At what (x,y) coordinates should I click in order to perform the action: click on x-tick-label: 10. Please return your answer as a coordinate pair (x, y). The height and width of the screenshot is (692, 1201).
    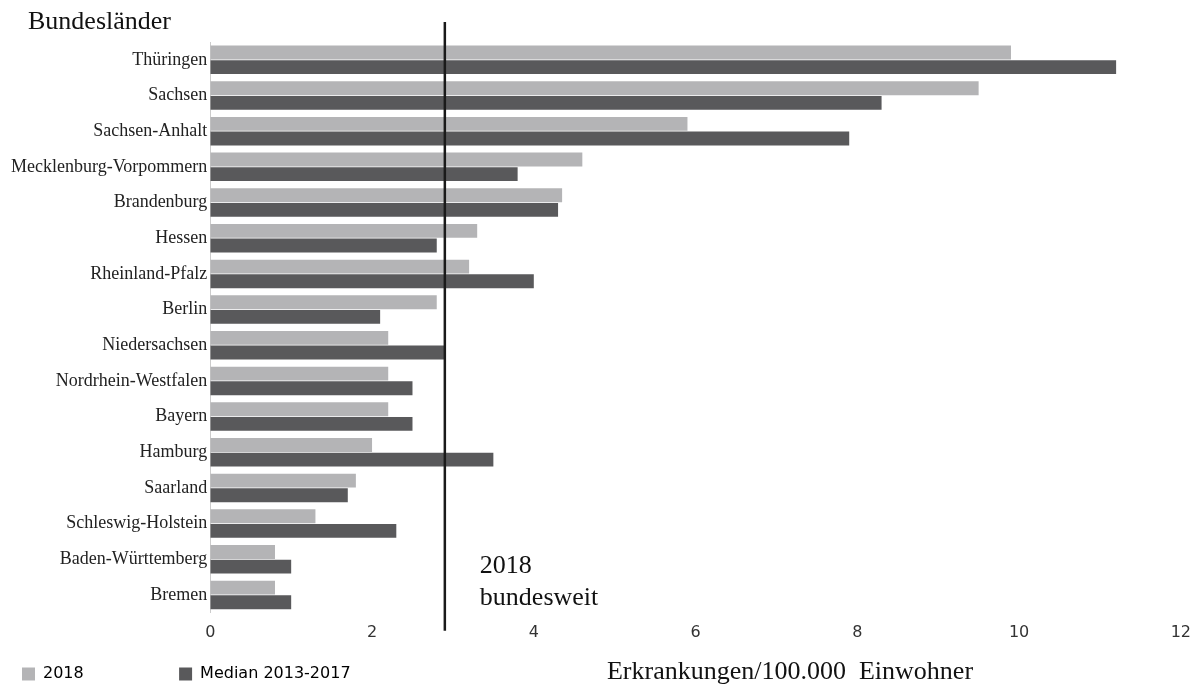
    Looking at the image, I should click on (1019, 631).